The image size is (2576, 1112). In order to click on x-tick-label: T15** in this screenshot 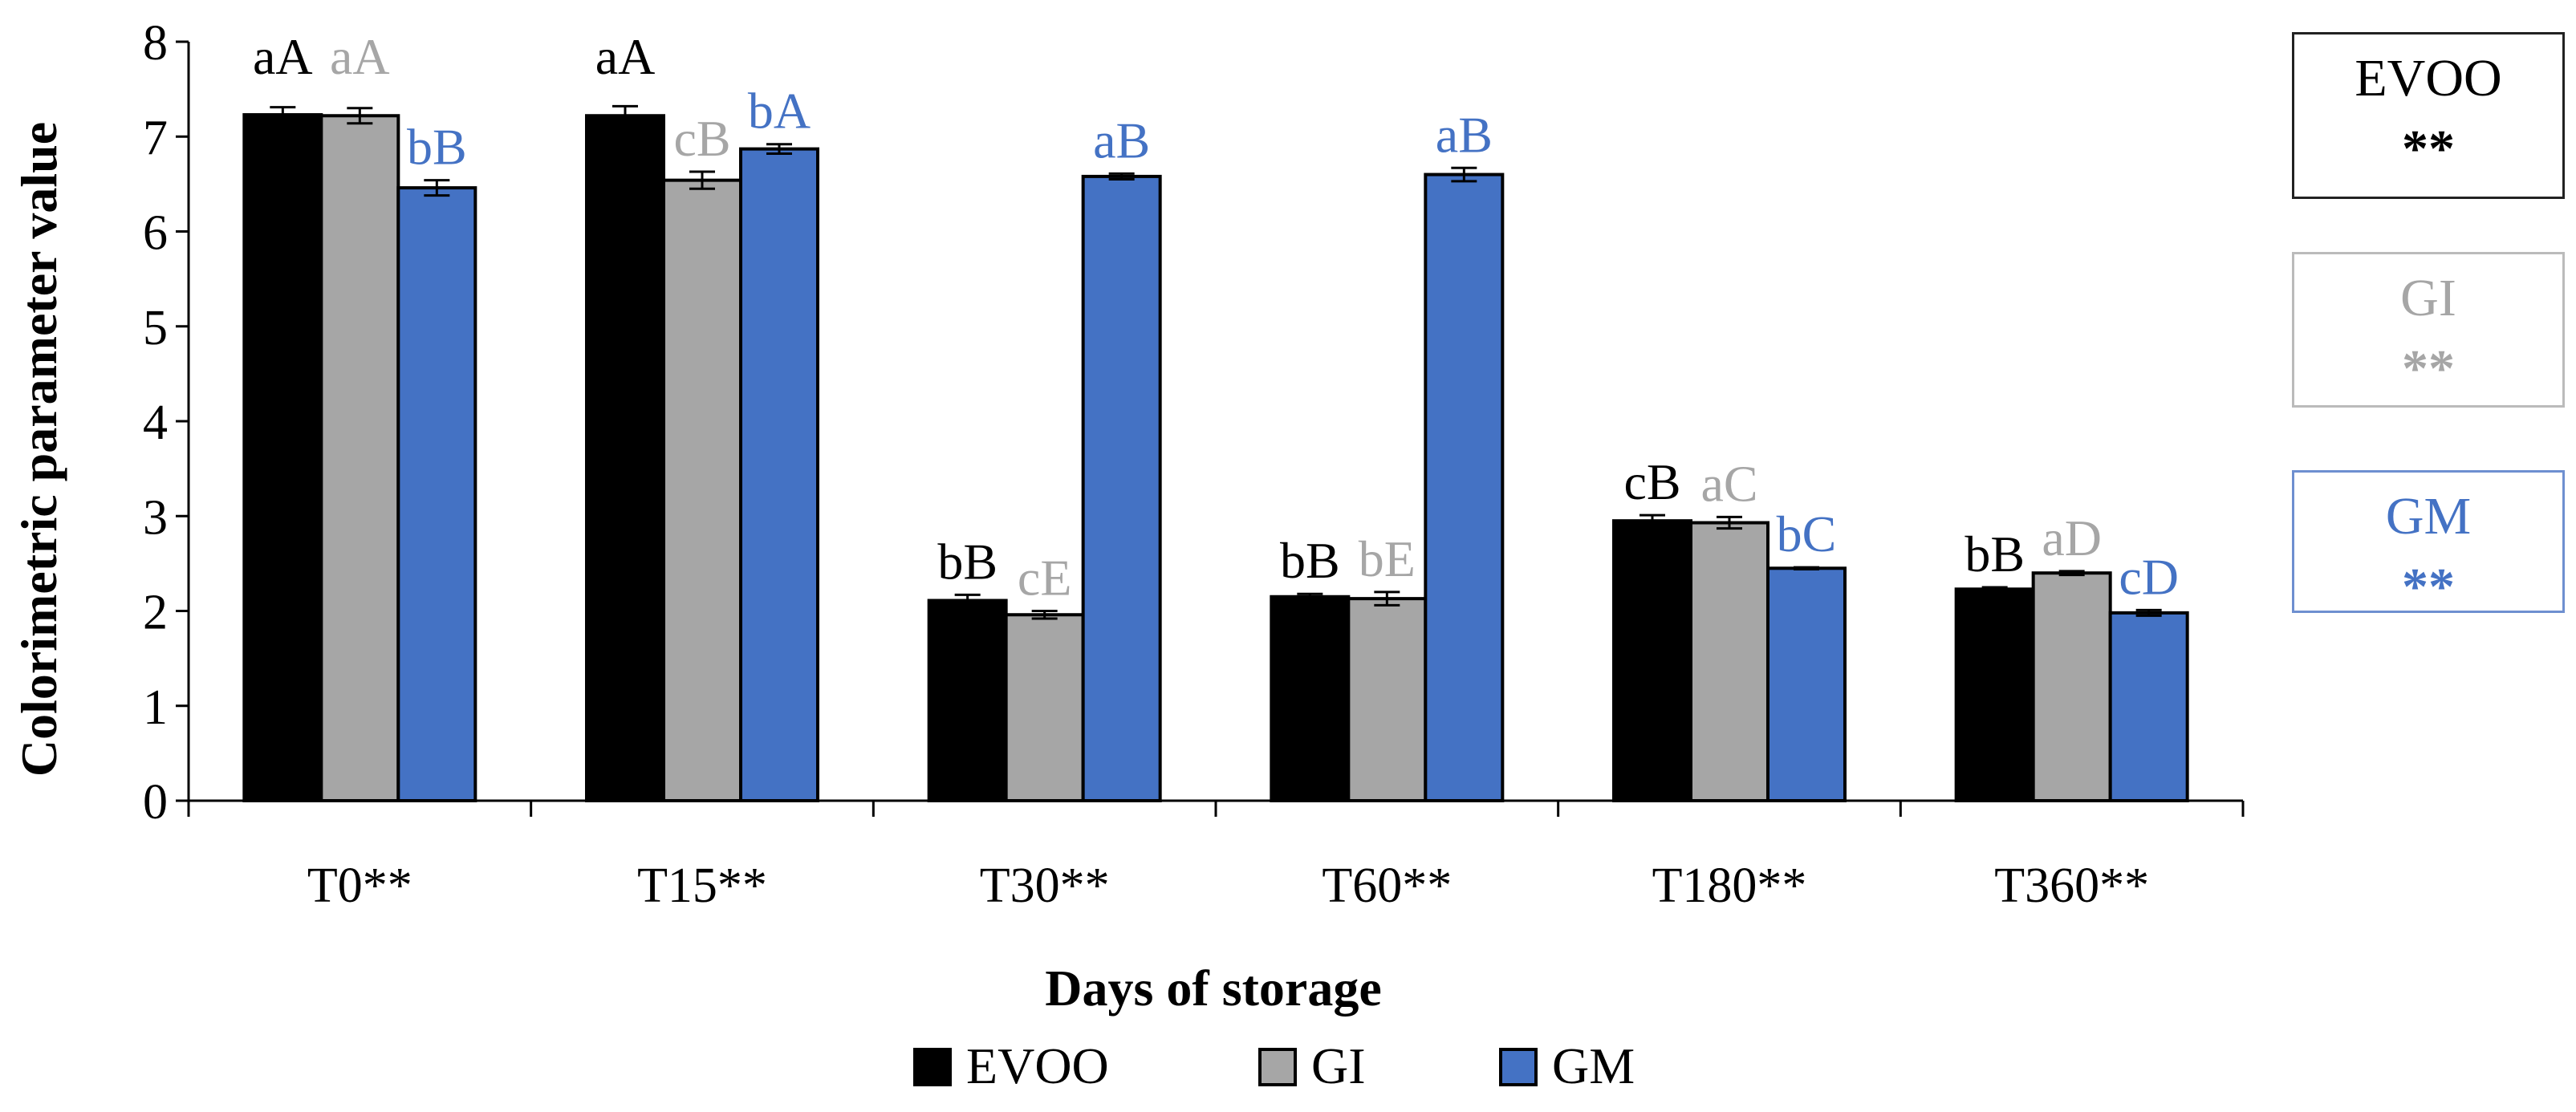, I will do `click(702, 885)`.